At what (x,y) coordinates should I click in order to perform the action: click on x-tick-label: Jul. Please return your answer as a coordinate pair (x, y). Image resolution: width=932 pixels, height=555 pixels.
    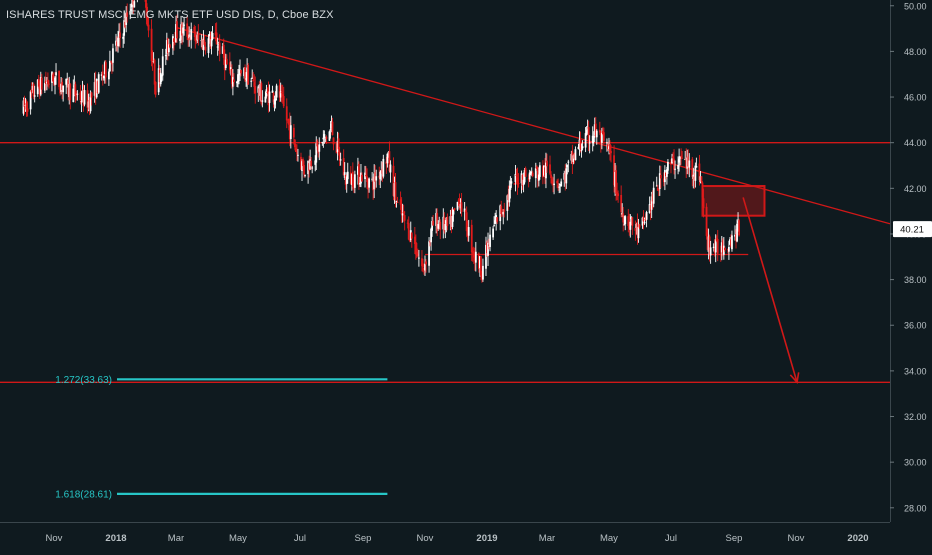
    Looking at the image, I should click on (300, 538).